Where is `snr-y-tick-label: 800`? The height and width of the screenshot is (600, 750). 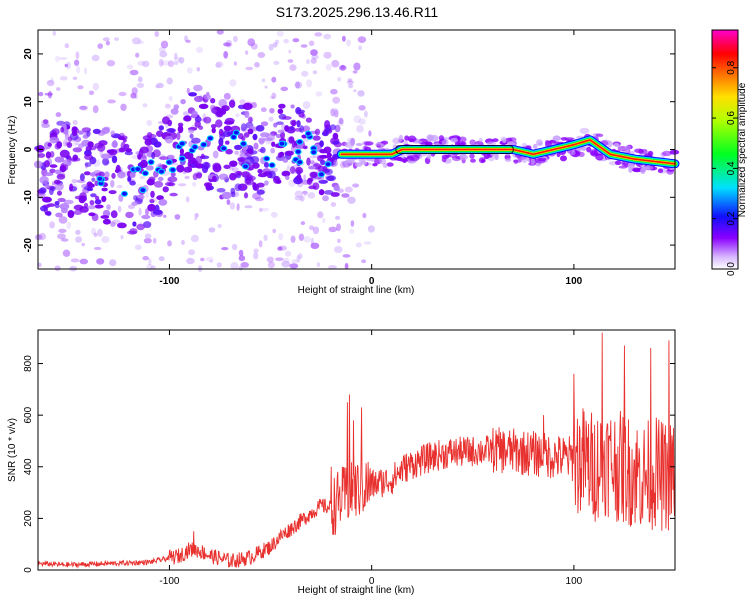
snr-y-tick-label: 800 is located at coordinates (28, 363).